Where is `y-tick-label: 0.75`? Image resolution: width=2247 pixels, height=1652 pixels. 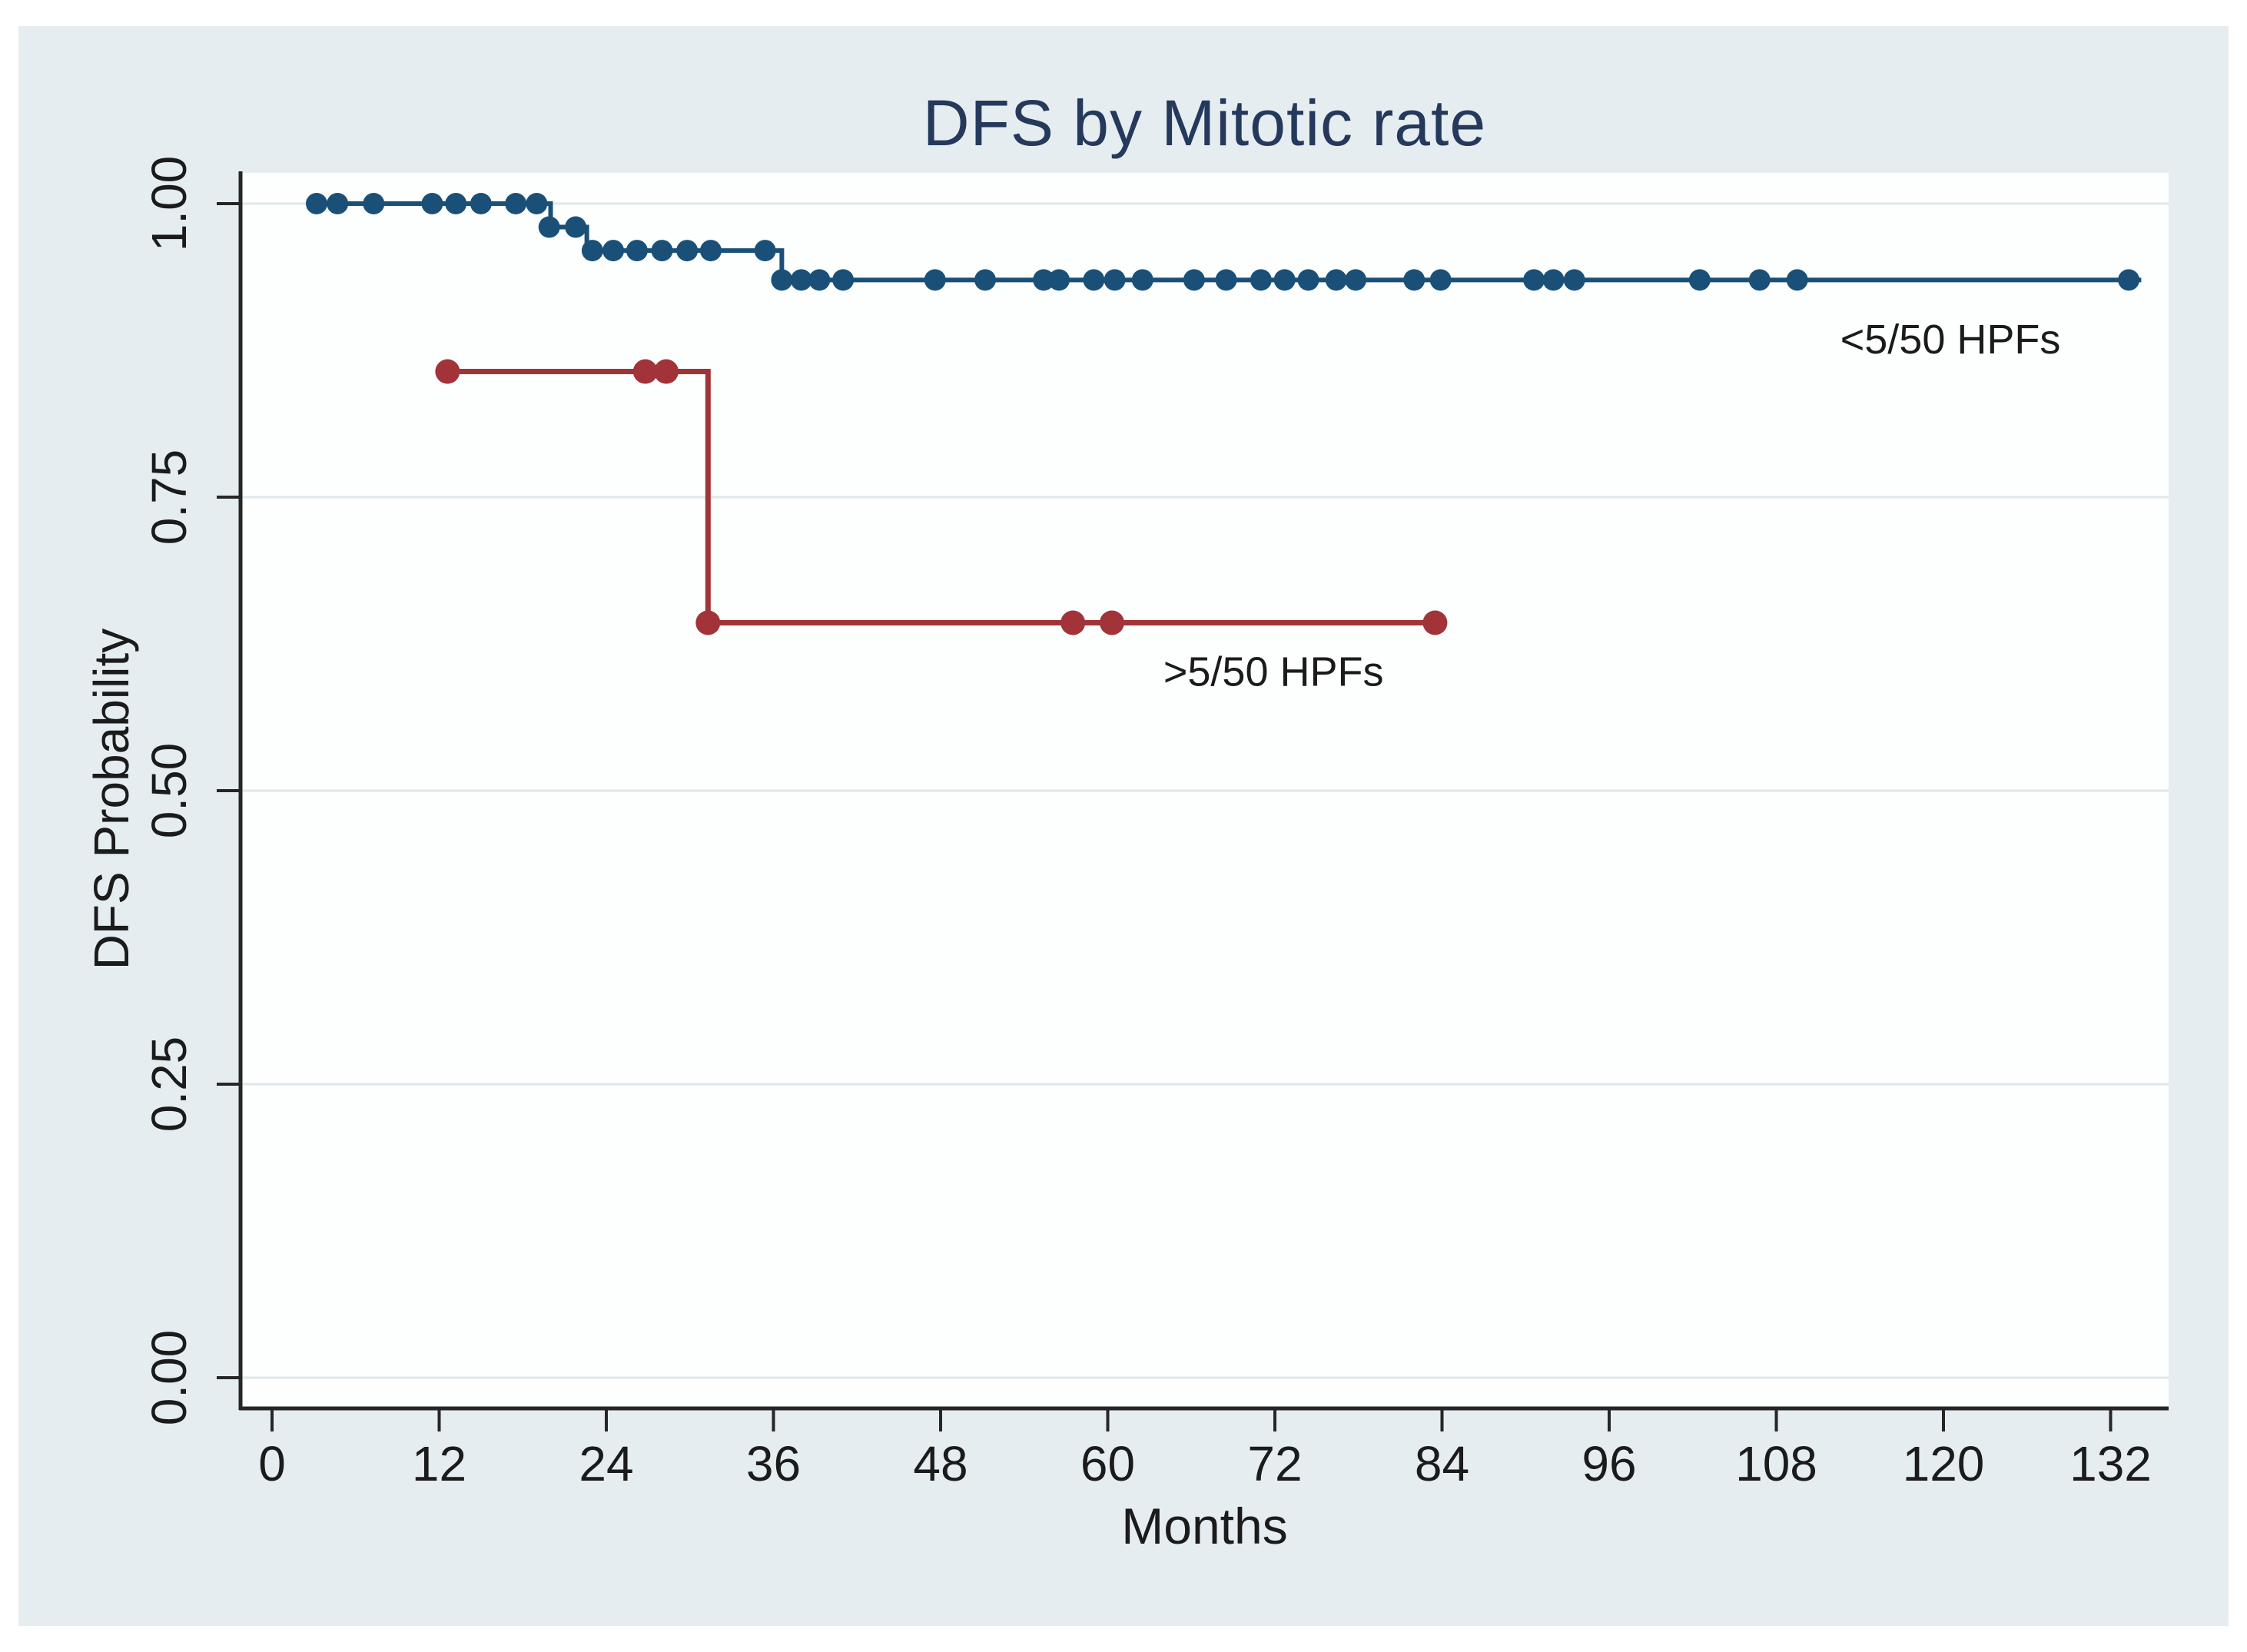
y-tick-label: 0.75 is located at coordinates (169, 497).